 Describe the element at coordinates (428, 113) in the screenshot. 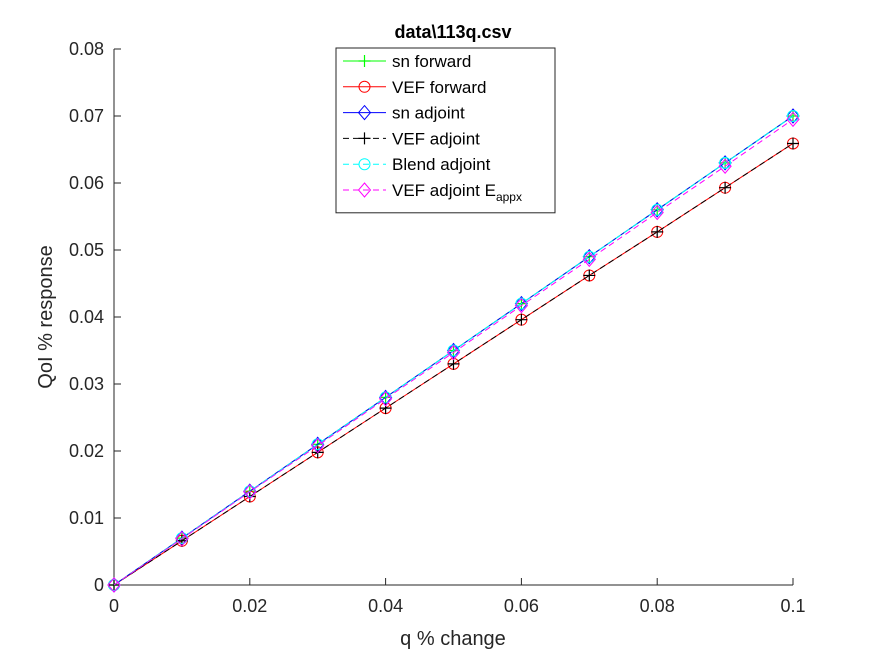

I see `legend-label: sn adjoint` at that location.